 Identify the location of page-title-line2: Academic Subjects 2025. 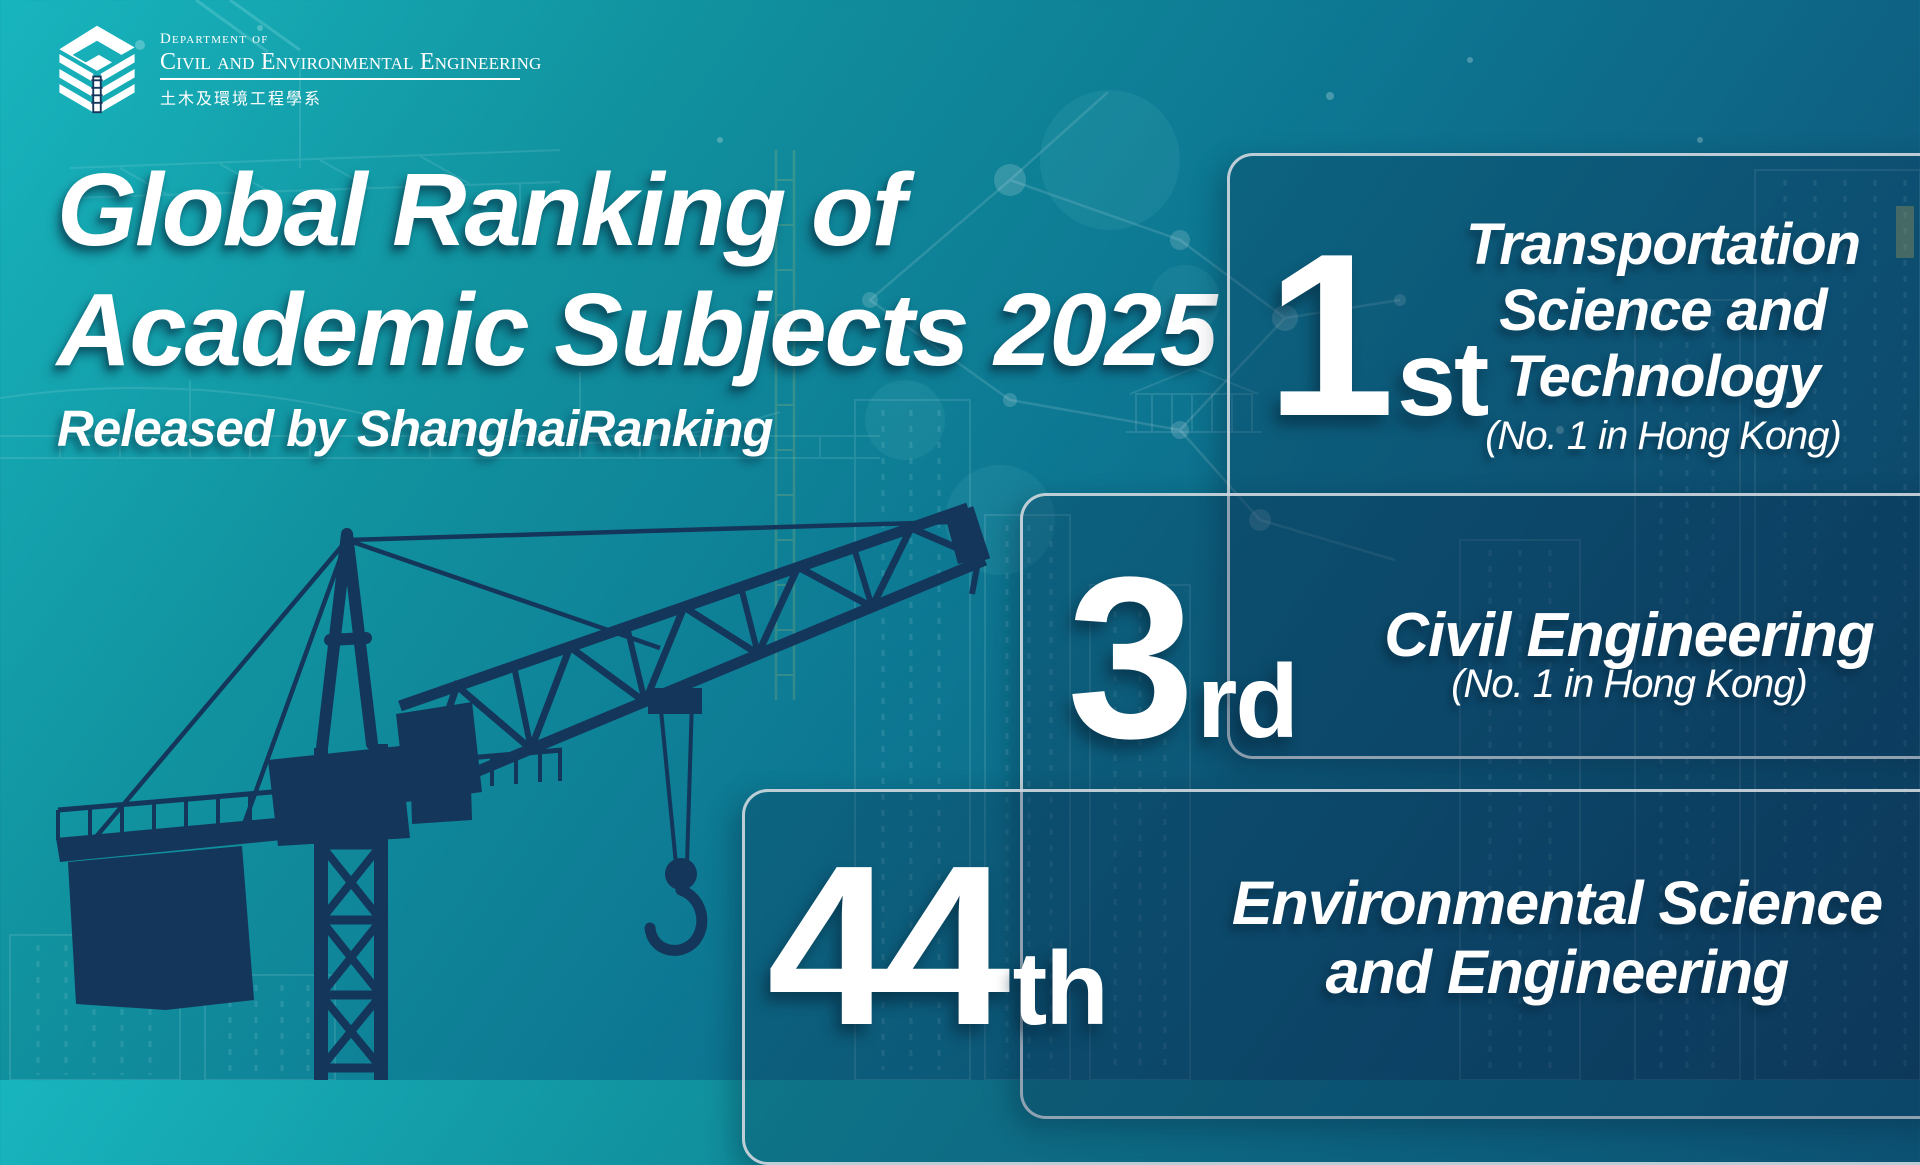
(637, 329).